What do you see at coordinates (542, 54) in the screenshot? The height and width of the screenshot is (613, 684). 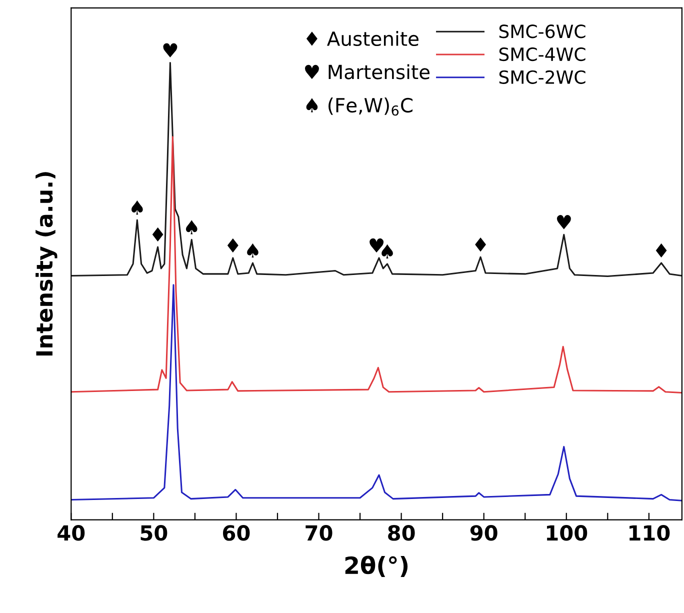 I see `legend-label: SMC-4WC` at bounding box center [542, 54].